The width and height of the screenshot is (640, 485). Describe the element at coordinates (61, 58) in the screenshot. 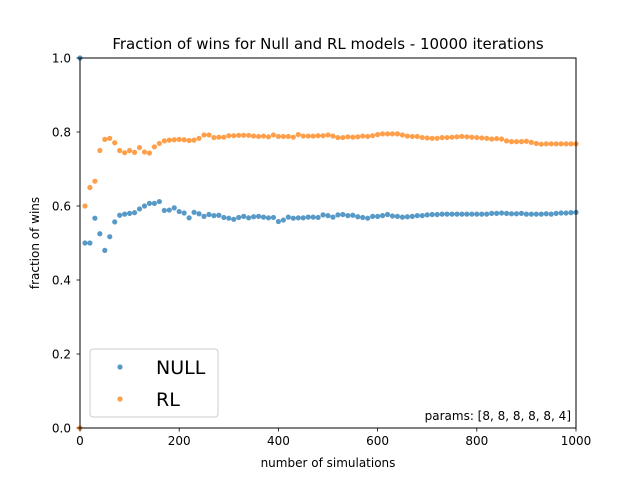

I see `y-tick-label: 1.0` at that location.